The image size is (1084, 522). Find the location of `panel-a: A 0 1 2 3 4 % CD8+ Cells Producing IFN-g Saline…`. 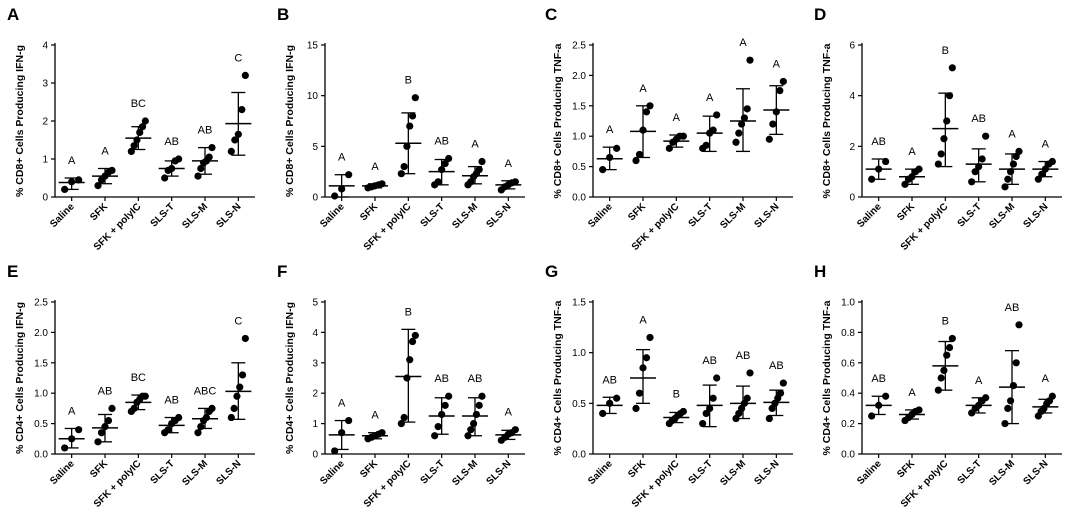

panel-a: A 0 1 2 3 4 % CD8+ Cells Producing IFN-g Saline… is located at coordinates (131, 129).